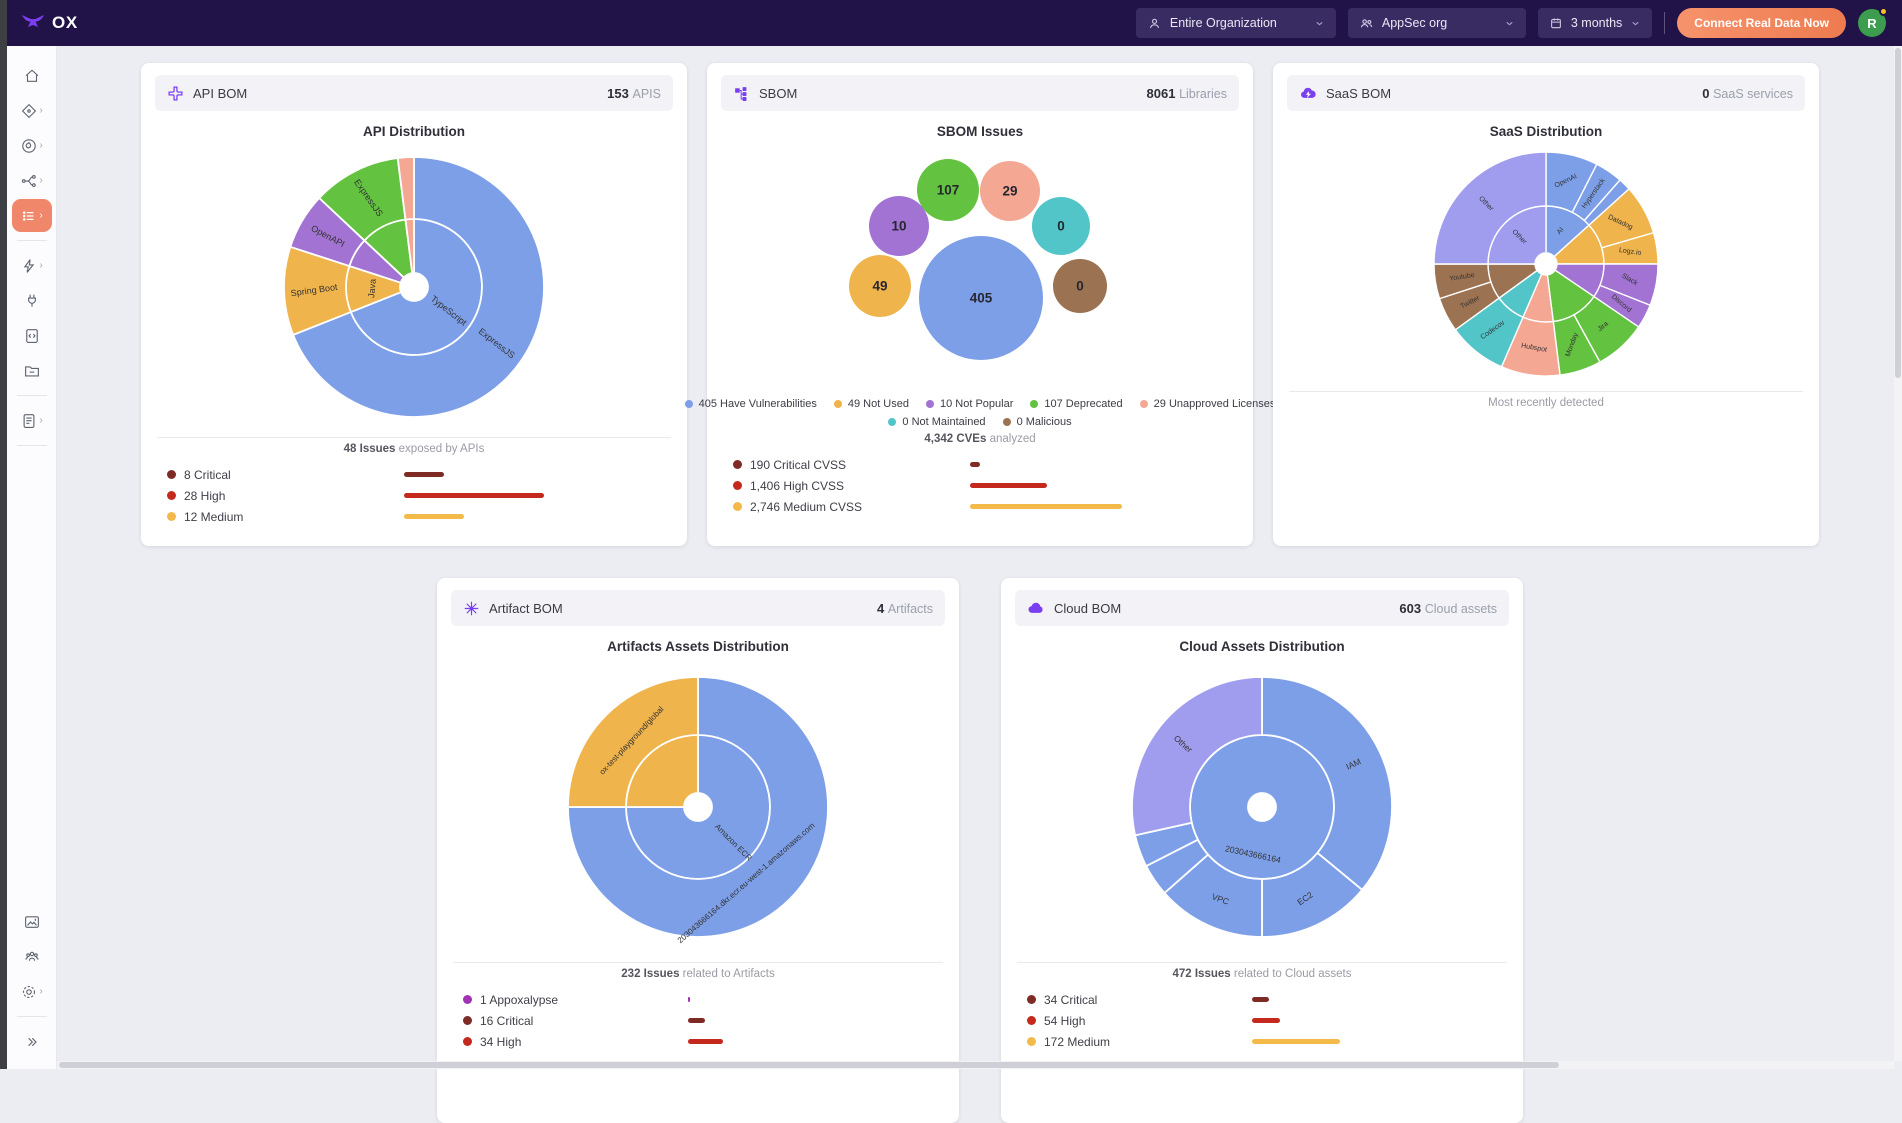 The height and width of the screenshot is (1123, 1902). I want to click on organization-dropdown: Entire Organization, so click(1235, 23).